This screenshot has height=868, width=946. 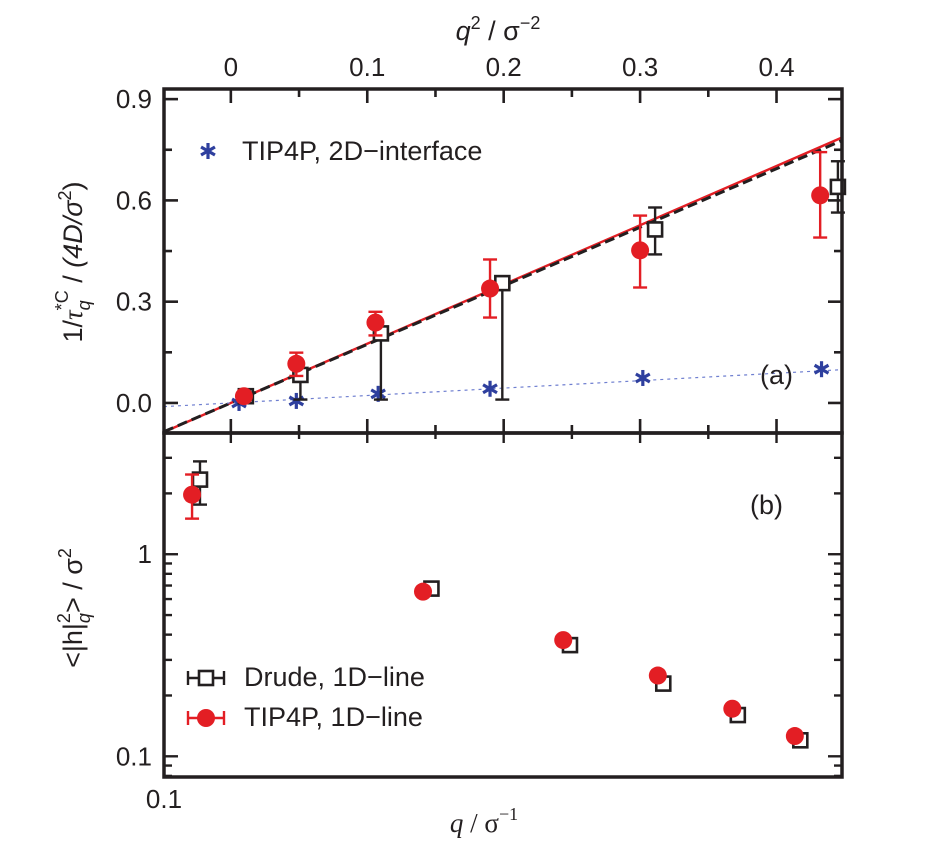 What do you see at coordinates (305, 697) in the screenshot?
I see `legend-b: Drude, 1D−line TIP4P, 1D−line` at bounding box center [305, 697].